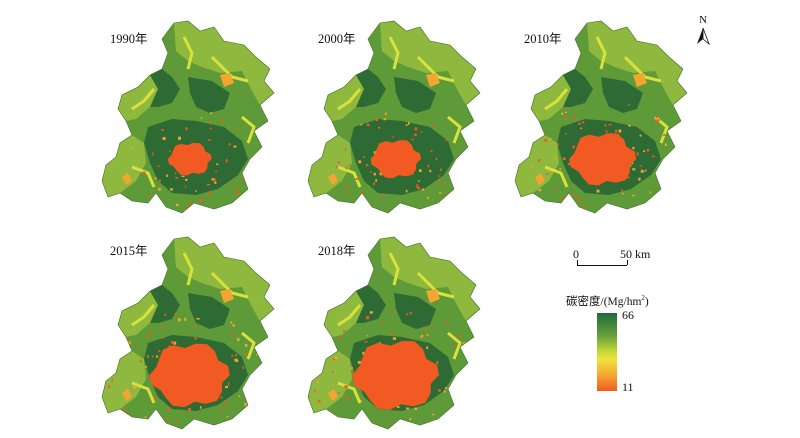 The height and width of the screenshot is (438, 800). Describe the element at coordinates (337, 39) in the screenshot. I see `year-label-2000: 2000年` at that location.